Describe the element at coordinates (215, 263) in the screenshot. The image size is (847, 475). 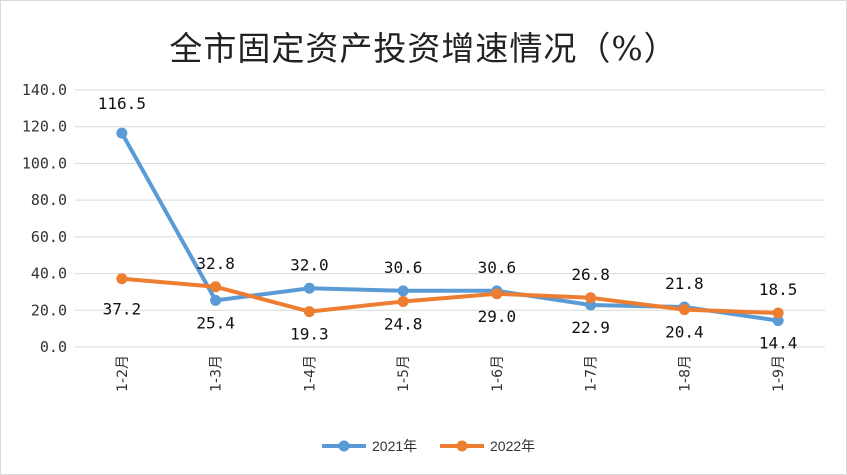
I see `data-label: 32.8` at that location.